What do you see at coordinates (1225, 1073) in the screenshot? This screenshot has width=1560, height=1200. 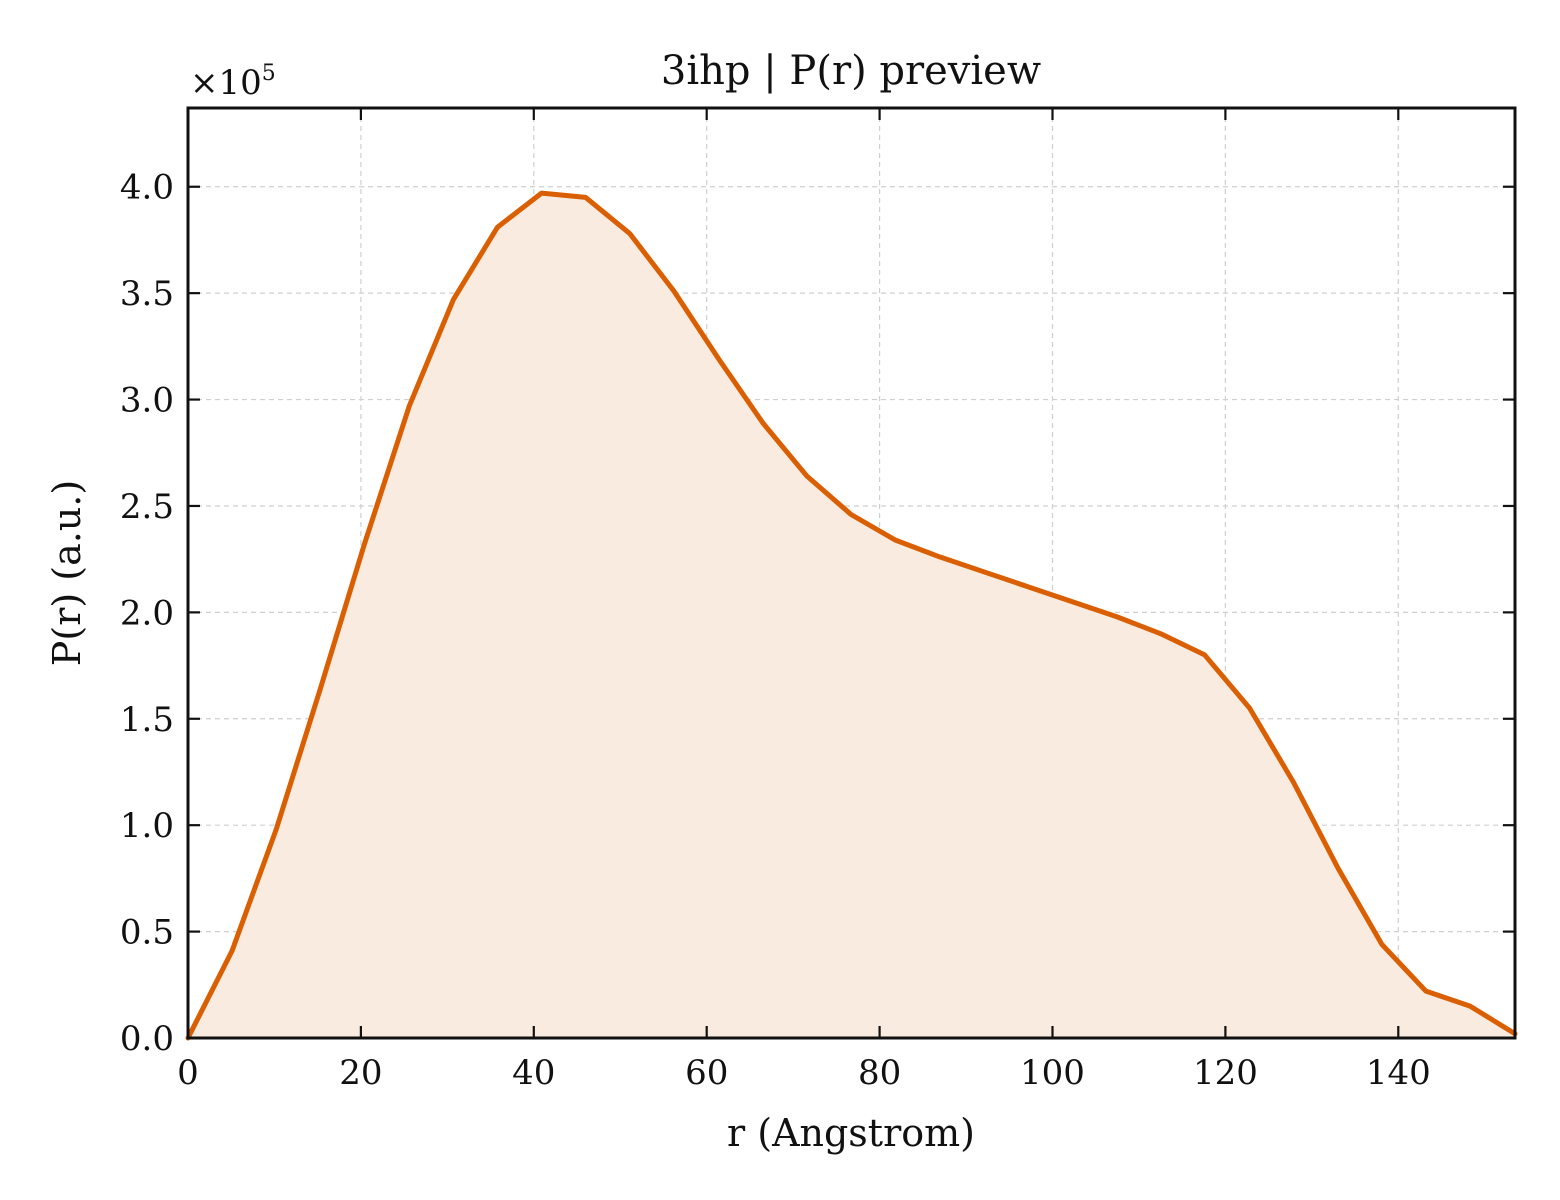 I see `x-tick-label: 120` at bounding box center [1225, 1073].